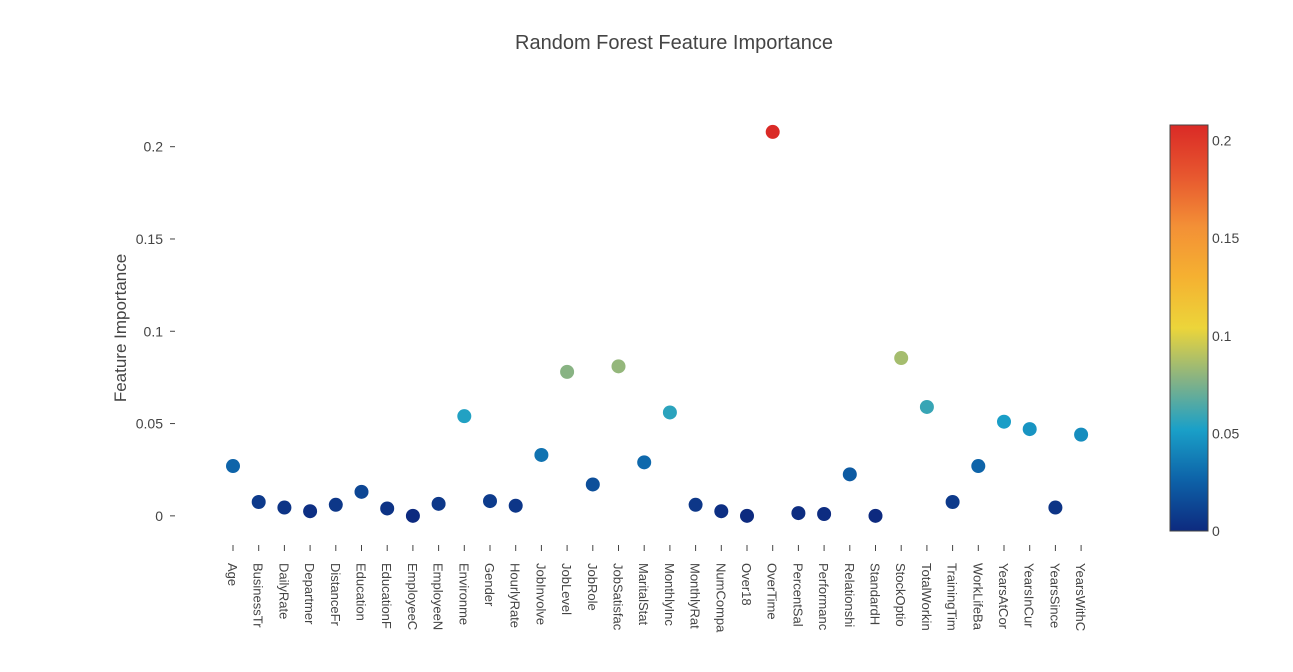  Describe the element at coordinates (1029, 595) in the screenshot. I see `x-tick-label: YearsInCur` at that location.